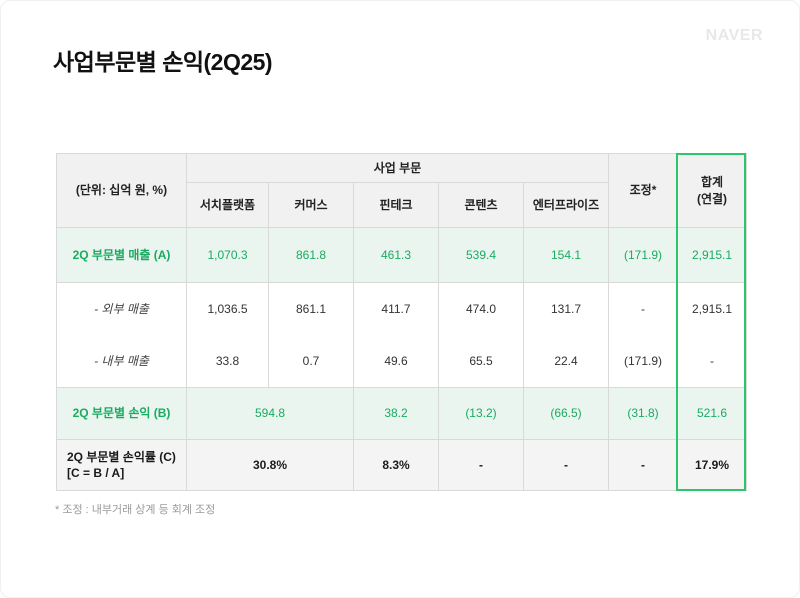  Describe the element at coordinates (566, 205) in the screenshot. I see `column-header-enterprise: 엔터프라이즈` at that location.